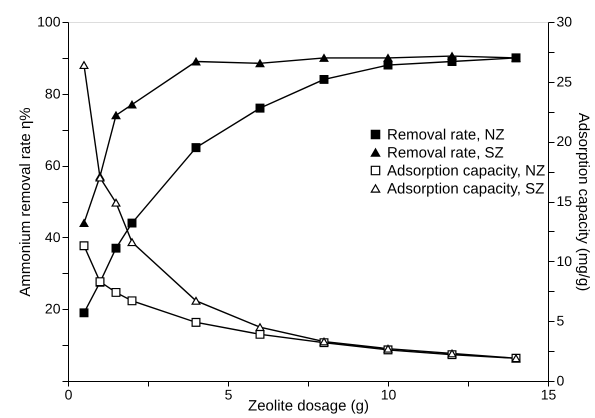  I want to click on y2-axis-title: Adsorption capacity (mg/g), so click(583, 202).